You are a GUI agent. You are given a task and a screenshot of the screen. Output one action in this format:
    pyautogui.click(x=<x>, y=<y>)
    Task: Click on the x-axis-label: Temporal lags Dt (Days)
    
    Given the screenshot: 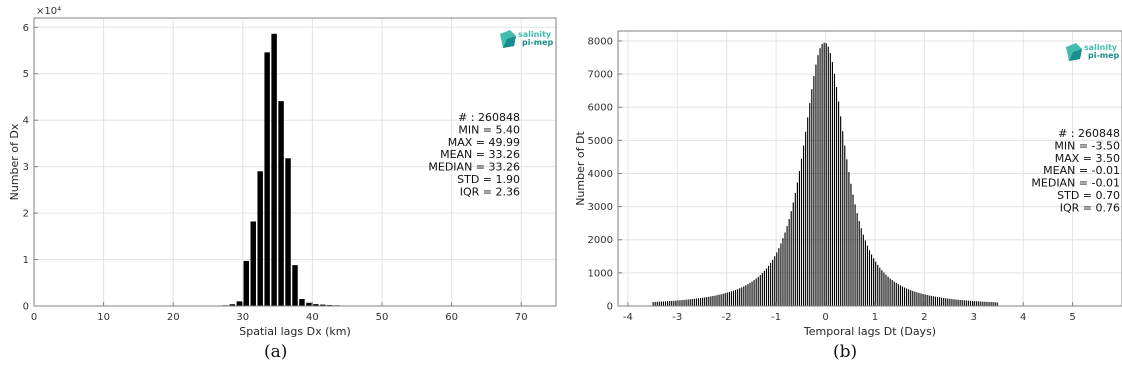 What is the action you would take?
    pyautogui.click(x=869, y=331)
    